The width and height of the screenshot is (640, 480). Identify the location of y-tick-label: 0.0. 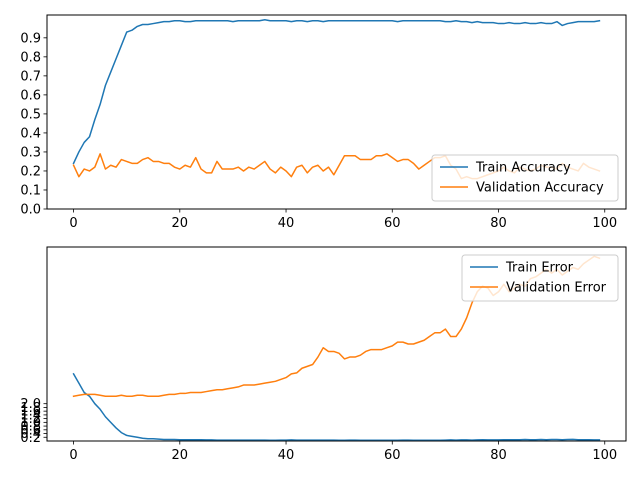
(30, 210).